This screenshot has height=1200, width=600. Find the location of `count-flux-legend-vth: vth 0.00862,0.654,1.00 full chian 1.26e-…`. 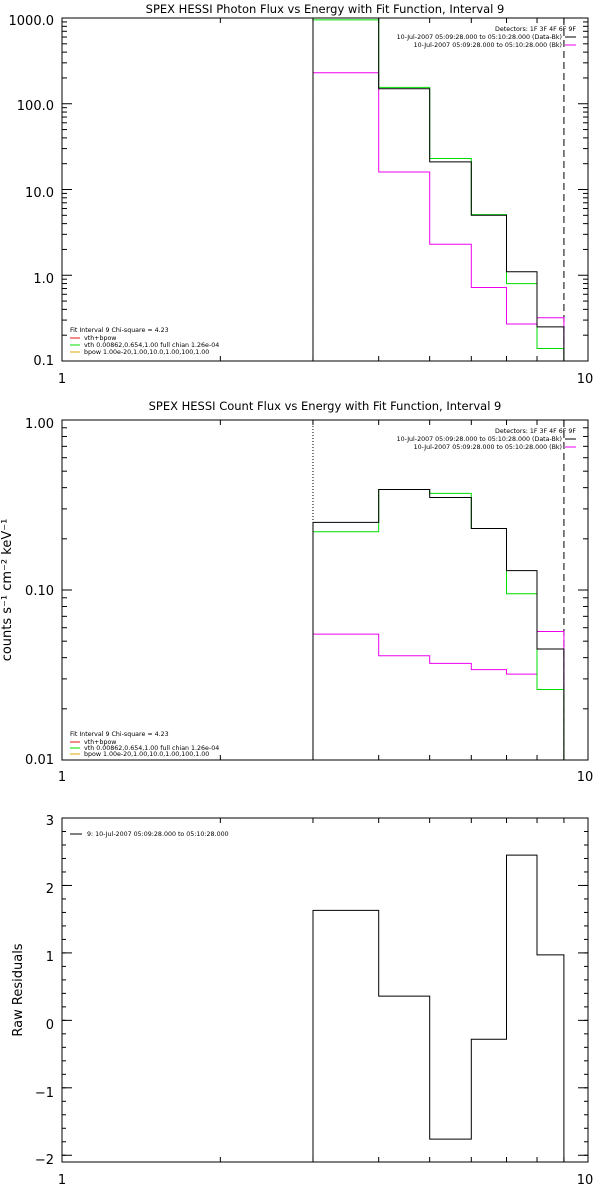

count-flux-legend-vth: vth 0.00862,0.654,1.00 full chian 1.26e-… is located at coordinates (151, 748).